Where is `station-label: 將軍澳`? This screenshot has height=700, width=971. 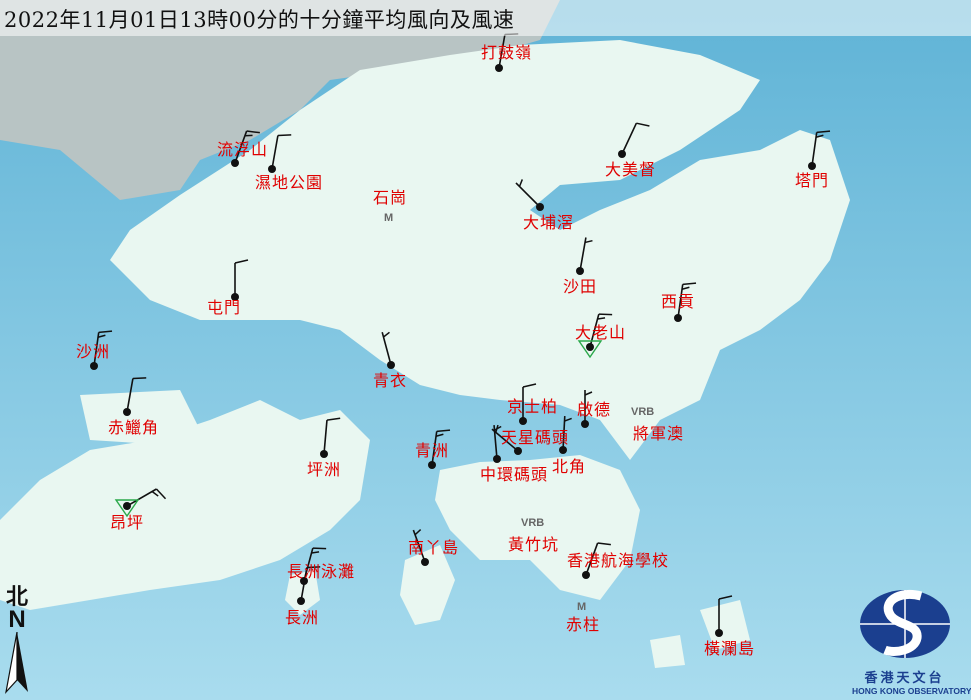
station-label: 將軍澳 is located at coordinates (659, 433).